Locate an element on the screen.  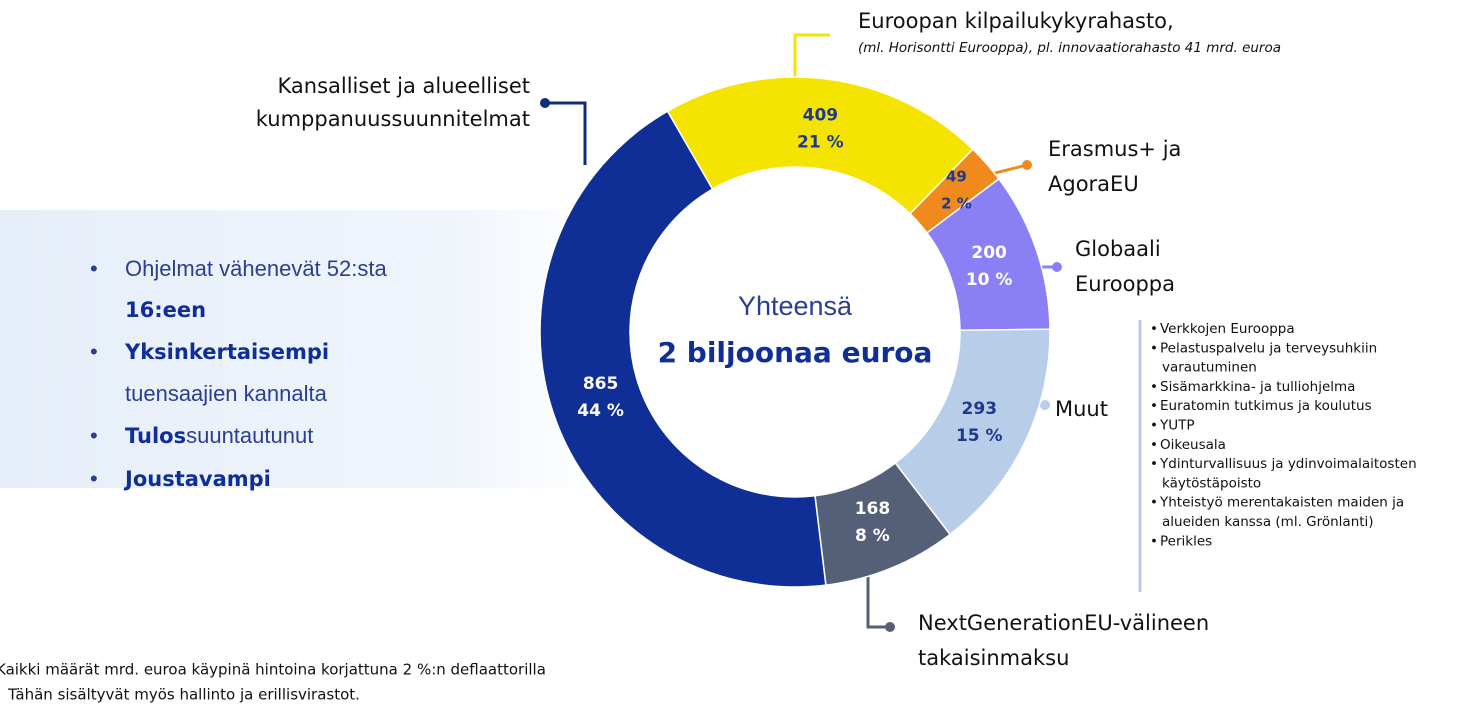
value-label: 293 is located at coordinates (980, 409).